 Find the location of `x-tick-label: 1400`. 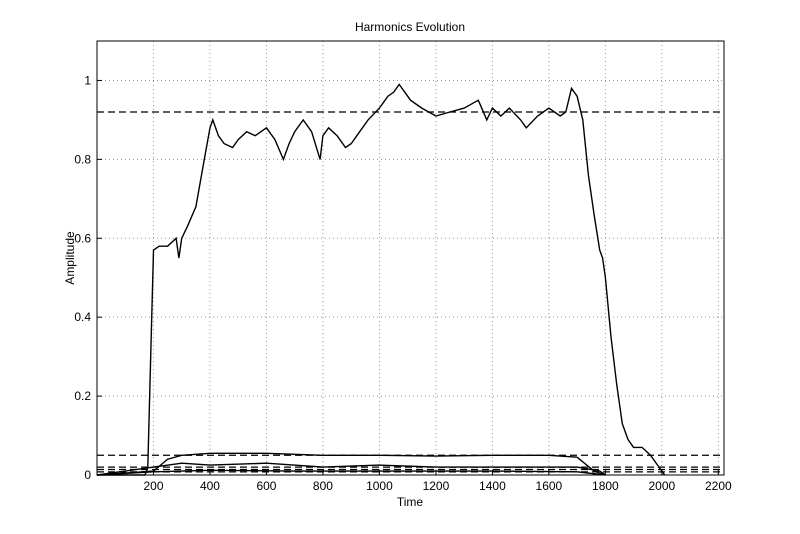

x-tick-label: 1400 is located at coordinates (492, 486).